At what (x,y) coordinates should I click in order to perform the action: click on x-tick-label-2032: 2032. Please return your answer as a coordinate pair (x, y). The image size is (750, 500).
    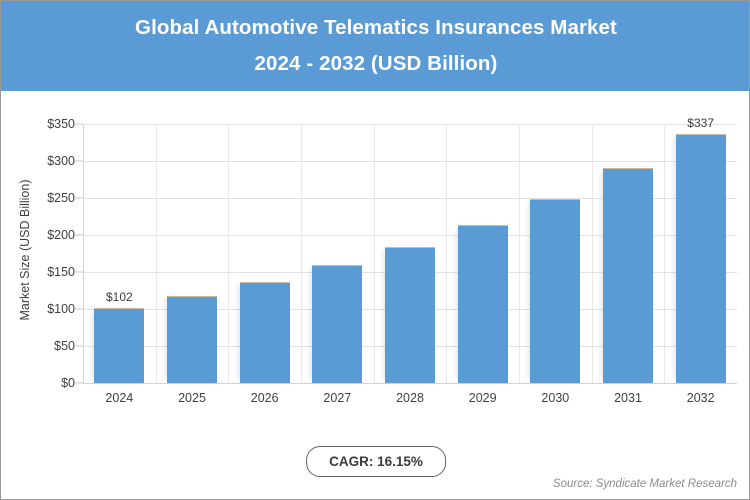
    Looking at the image, I should click on (700, 398).